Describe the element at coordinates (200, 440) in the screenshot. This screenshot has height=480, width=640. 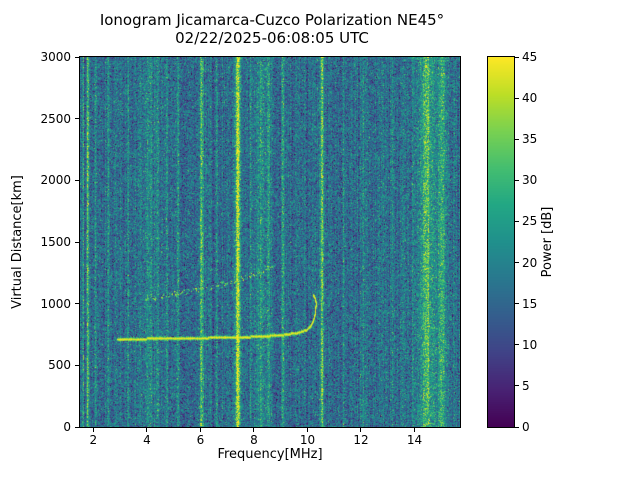
I see `x-tick-label: 6` at that location.